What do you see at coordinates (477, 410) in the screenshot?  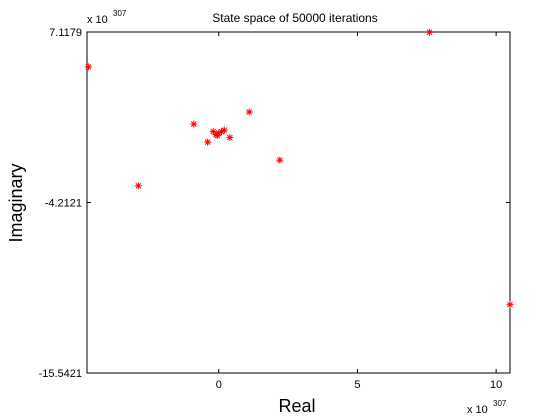 I see `x-exponent-base: x 10` at bounding box center [477, 410].